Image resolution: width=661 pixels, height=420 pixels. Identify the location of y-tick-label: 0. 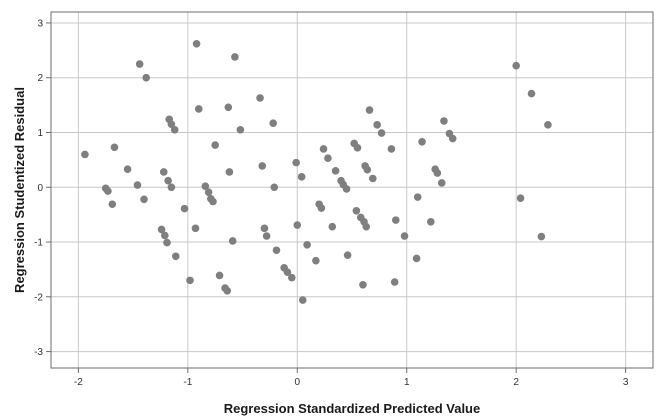
(40, 188).